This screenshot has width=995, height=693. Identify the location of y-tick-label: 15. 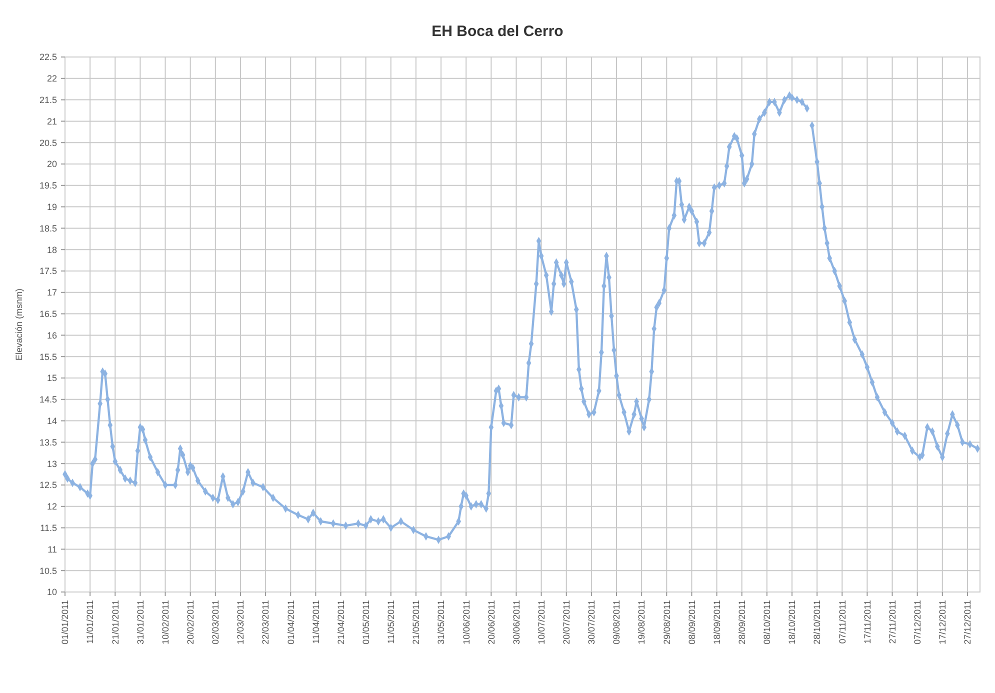
(51, 378).